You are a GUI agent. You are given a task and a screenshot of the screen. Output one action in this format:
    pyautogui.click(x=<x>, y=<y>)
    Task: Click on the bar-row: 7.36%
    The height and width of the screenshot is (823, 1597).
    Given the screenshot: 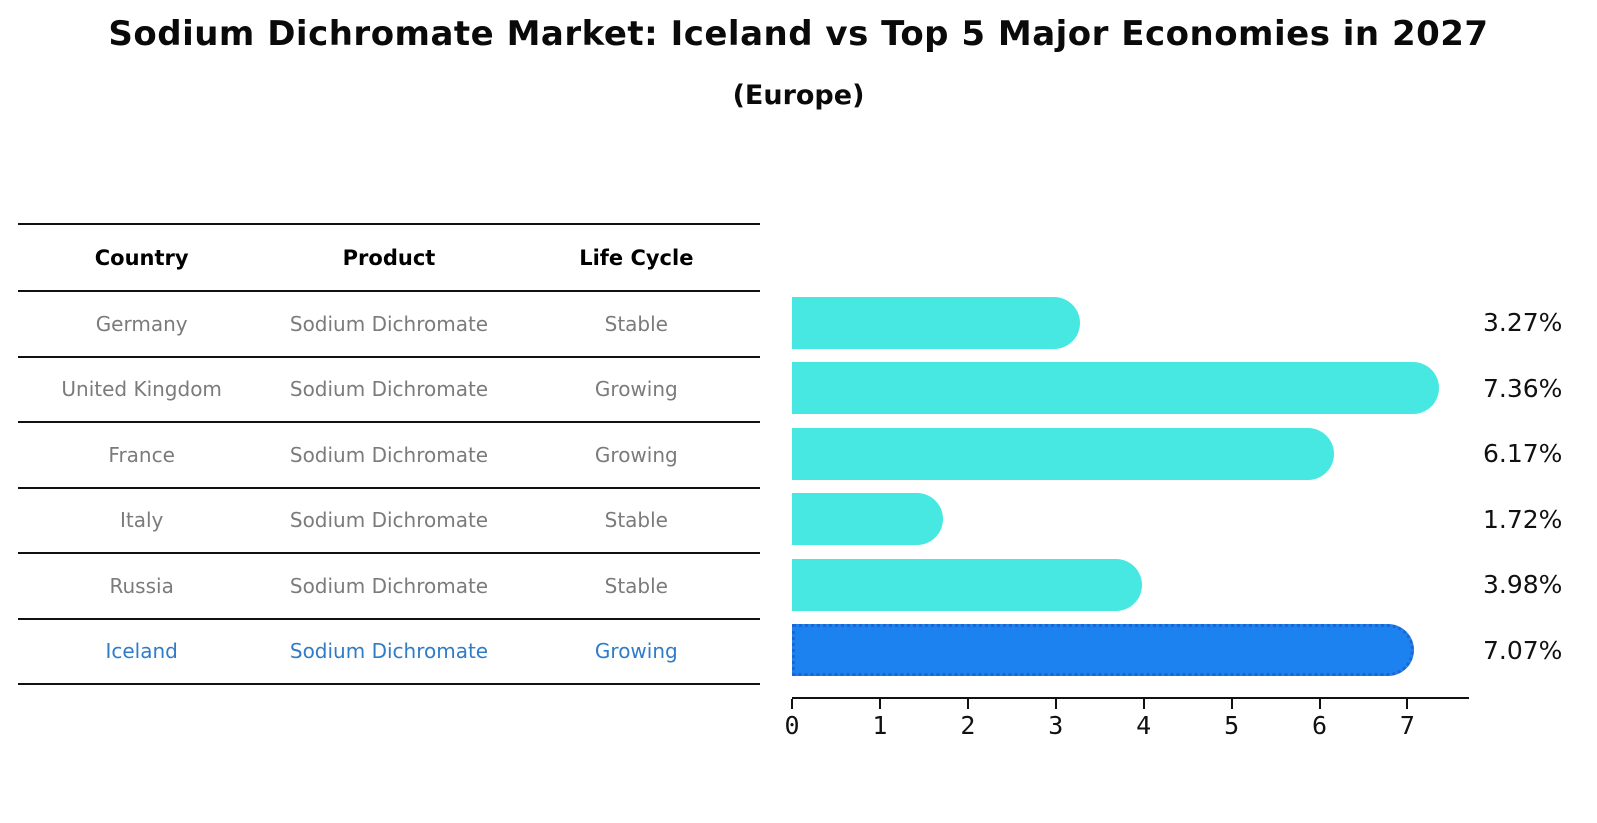 What is the action you would take?
    pyautogui.click(x=1177, y=389)
    